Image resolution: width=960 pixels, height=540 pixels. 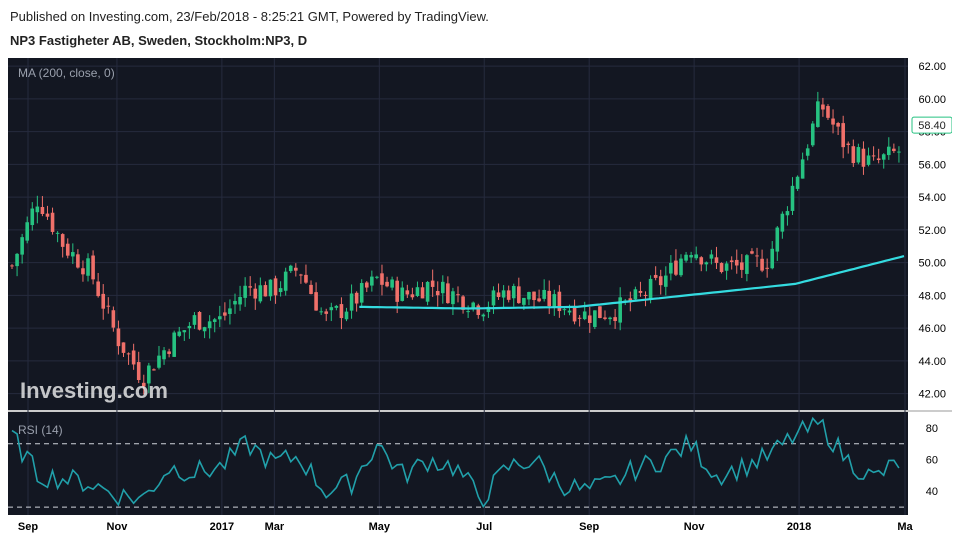 What do you see at coordinates (932, 429) in the screenshot?
I see `rsi-tick-label: 80` at bounding box center [932, 429].